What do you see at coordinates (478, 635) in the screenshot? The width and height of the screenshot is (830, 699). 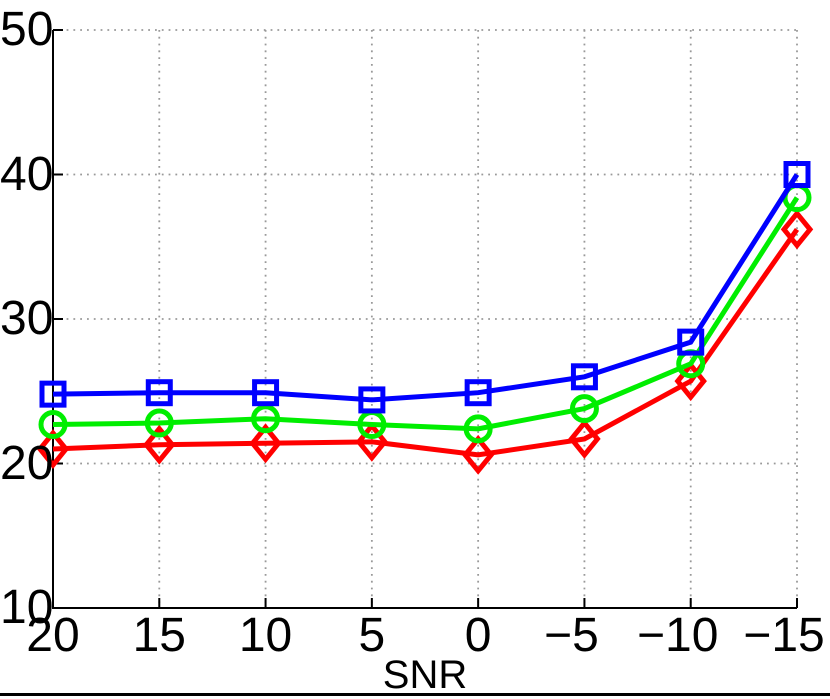 I see `x-tick-label-0: 0` at bounding box center [478, 635].